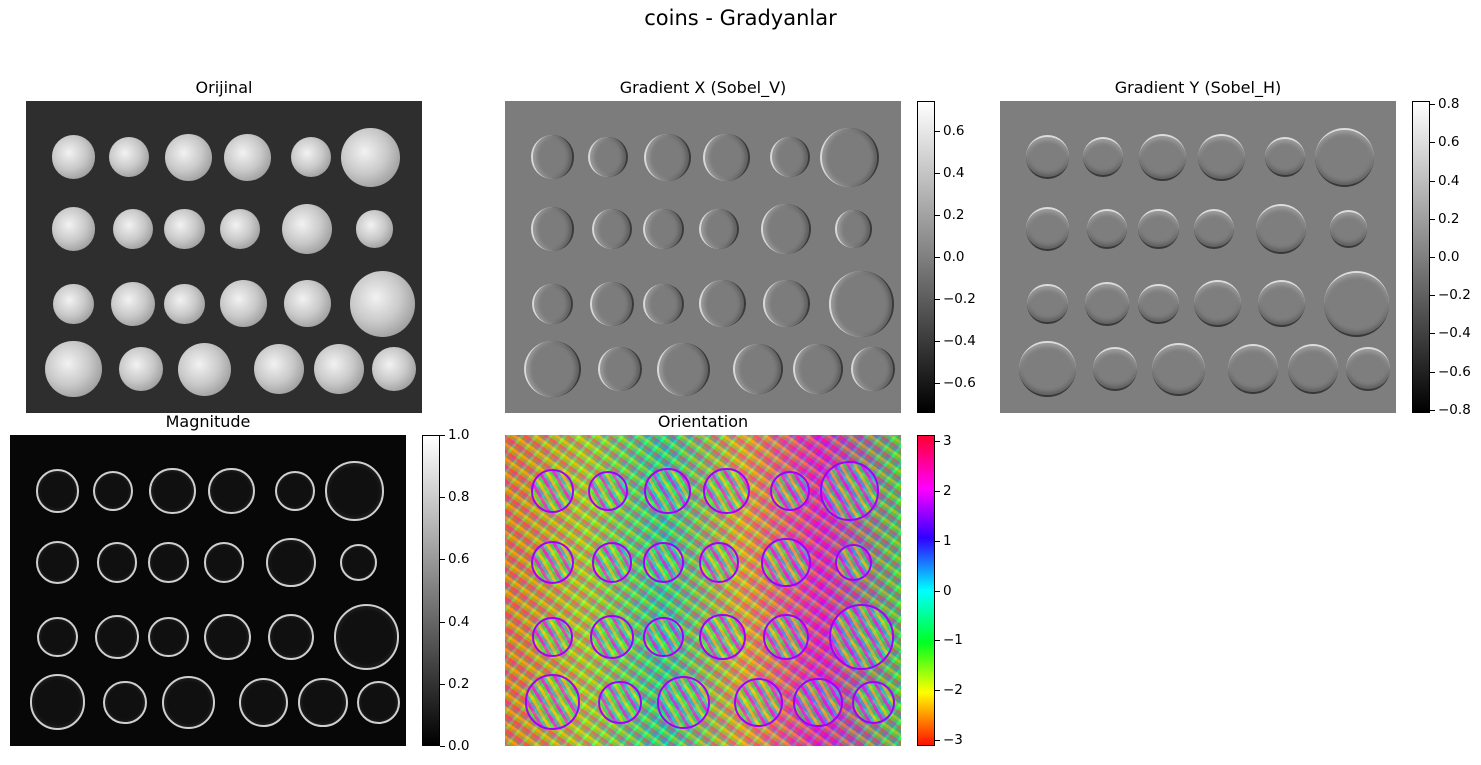 This screenshot has width=1481, height=765. I want to click on colorbar-gradient-x, so click(926, 257).